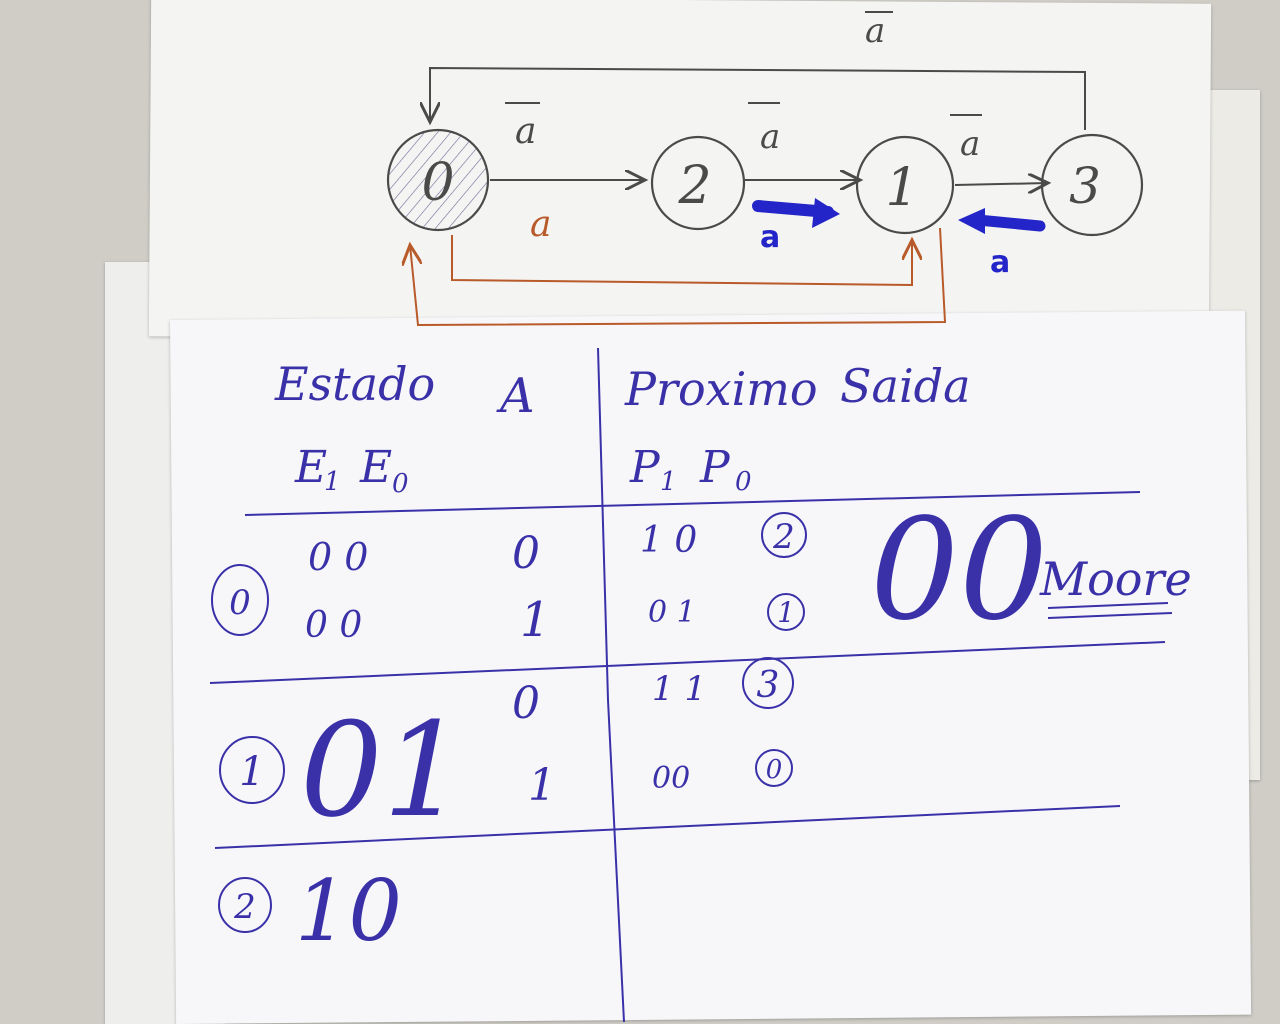  I want to click on header-input: A, so click(515, 396).